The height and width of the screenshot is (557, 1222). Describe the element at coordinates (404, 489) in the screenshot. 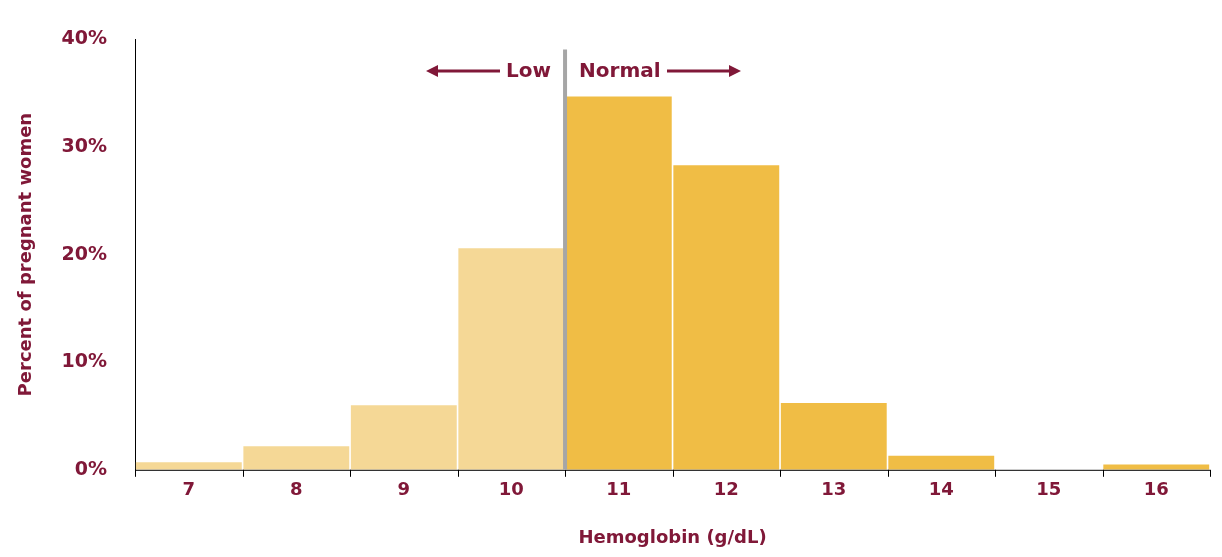

I see `x-tick-label: 9` at that location.